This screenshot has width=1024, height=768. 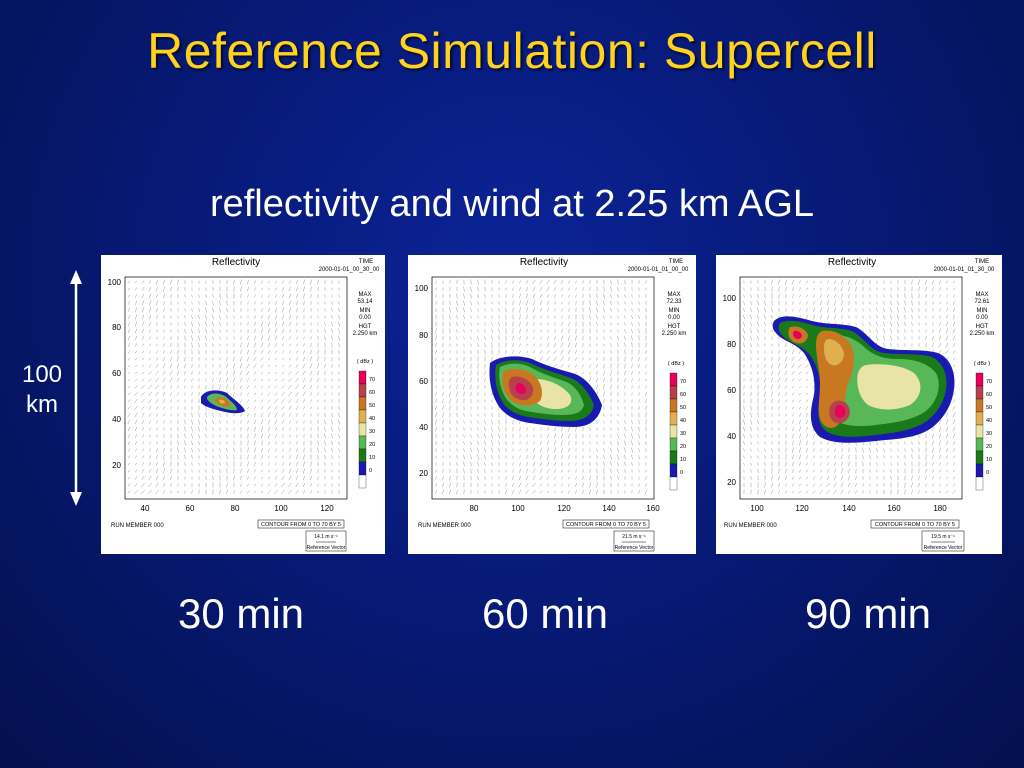 What do you see at coordinates (370, 471) in the screenshot?
I see `legend-level-label: 0` at bounding box center [370, 471].